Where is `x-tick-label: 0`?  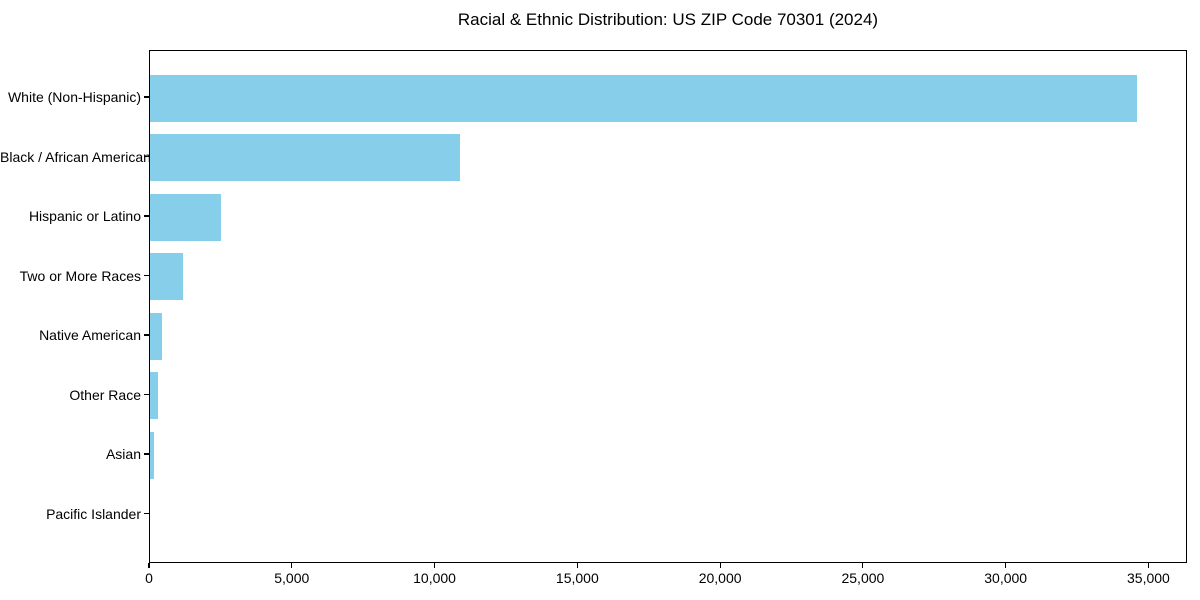 x-tick-label: 0 is located at coordinates (149, 578).